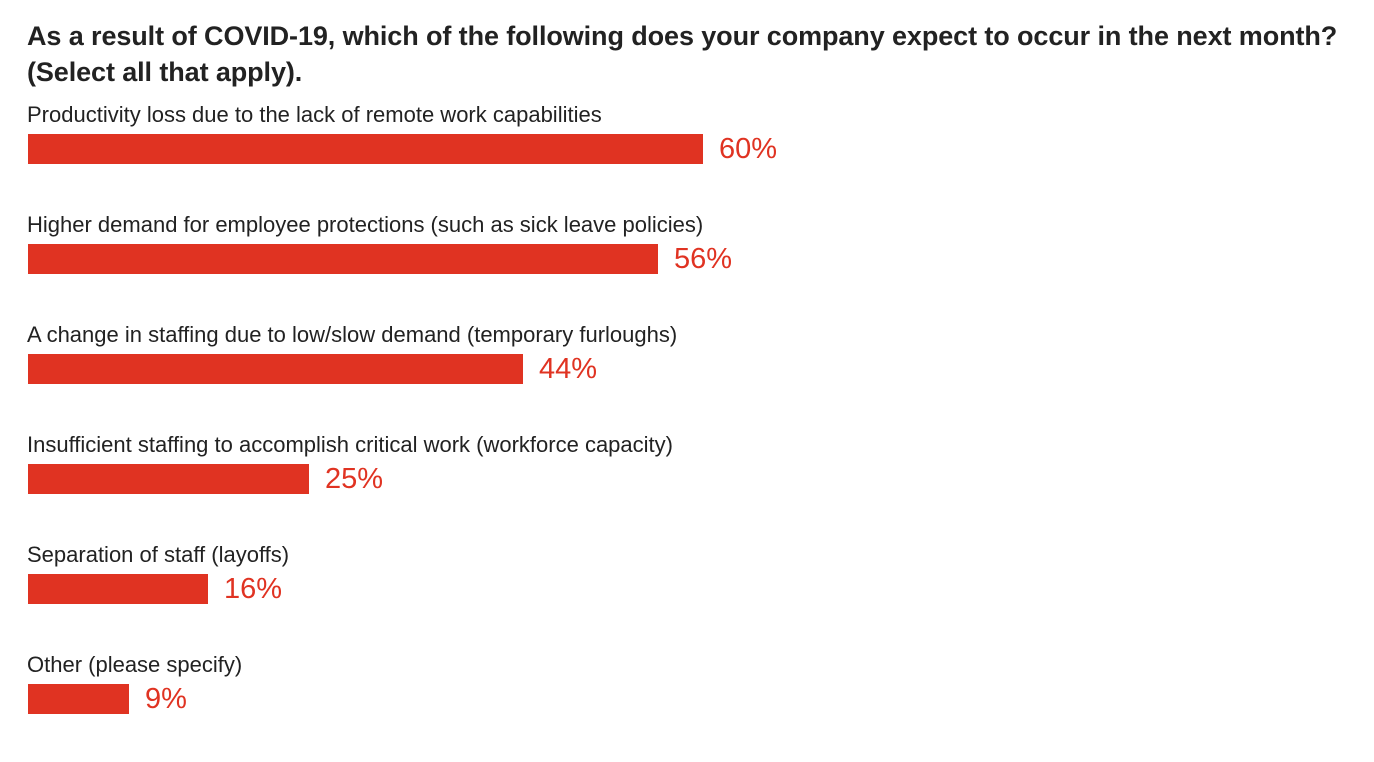 The width and height of the screenshot is (1374, 762). What do you see at coordinates (568, 369) in the screenshot?
I see `value-label: 44%` at bounding box center [568, 369].